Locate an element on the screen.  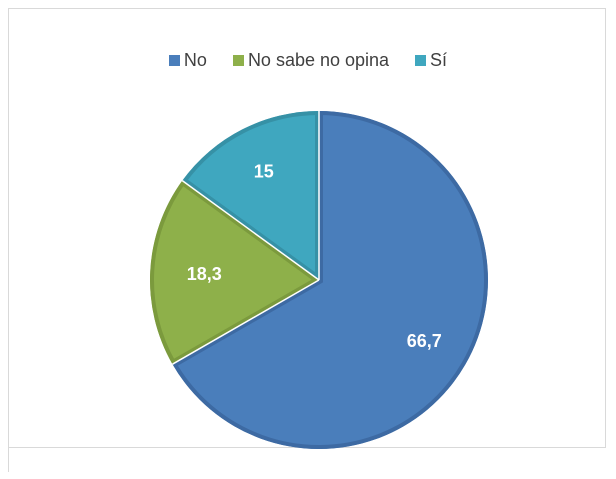
legend-swatch-si is located at coordinates (421, 60).